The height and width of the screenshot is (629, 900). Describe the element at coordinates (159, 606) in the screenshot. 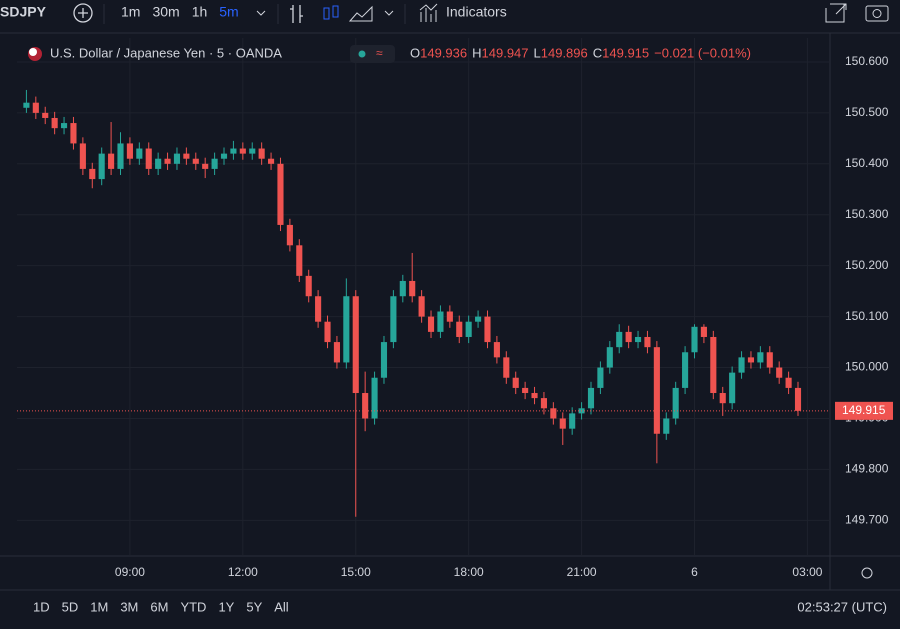

I see `range-button: 6M` at that location.